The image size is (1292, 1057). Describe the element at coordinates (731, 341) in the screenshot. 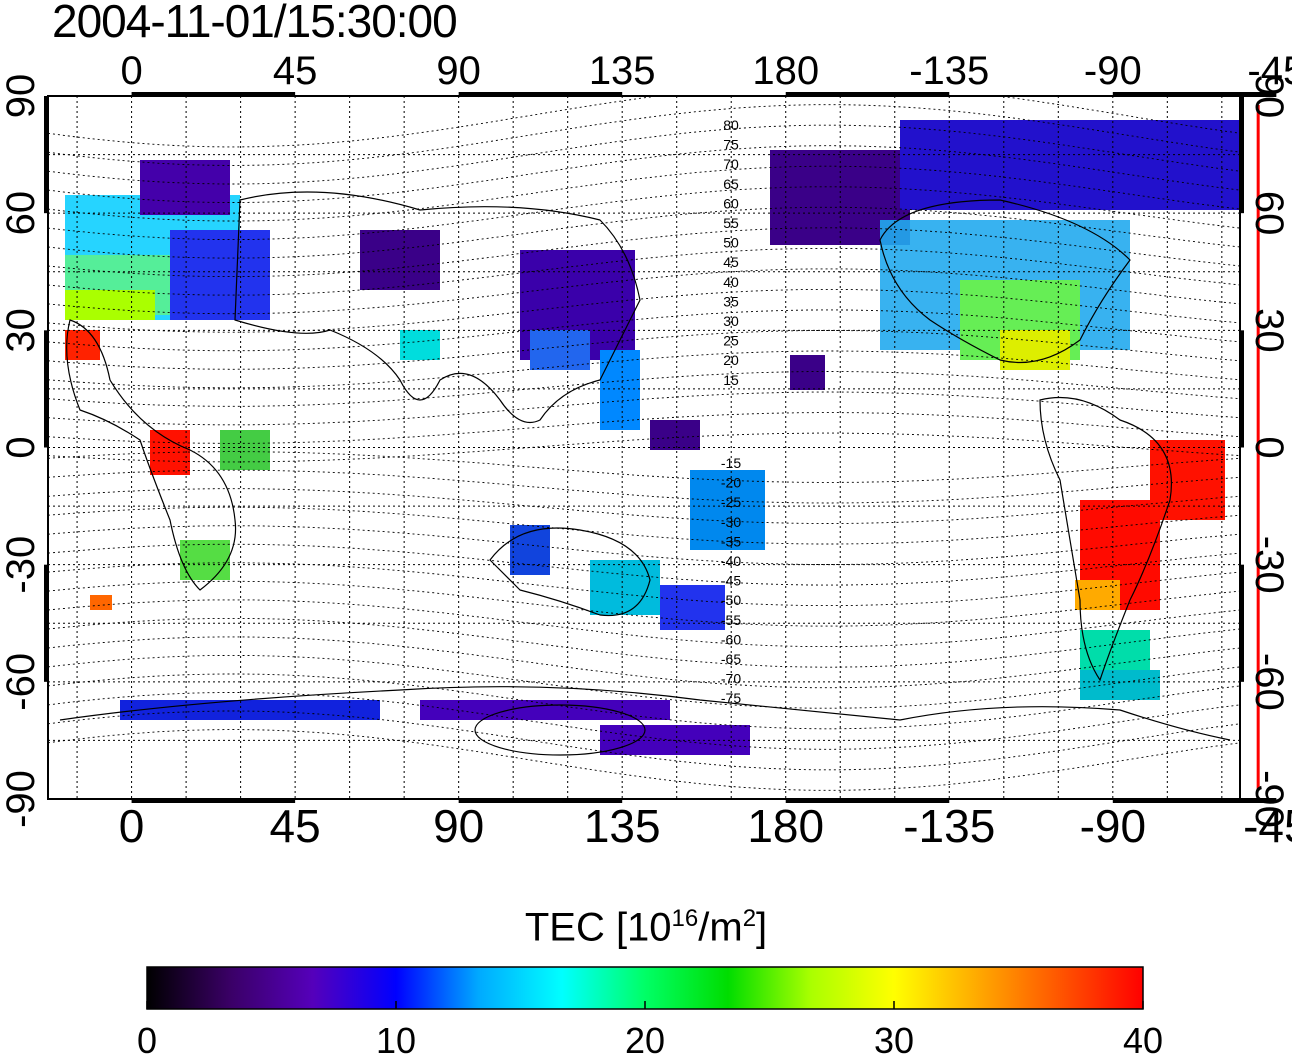

I see `contour-label: 25` at that location.